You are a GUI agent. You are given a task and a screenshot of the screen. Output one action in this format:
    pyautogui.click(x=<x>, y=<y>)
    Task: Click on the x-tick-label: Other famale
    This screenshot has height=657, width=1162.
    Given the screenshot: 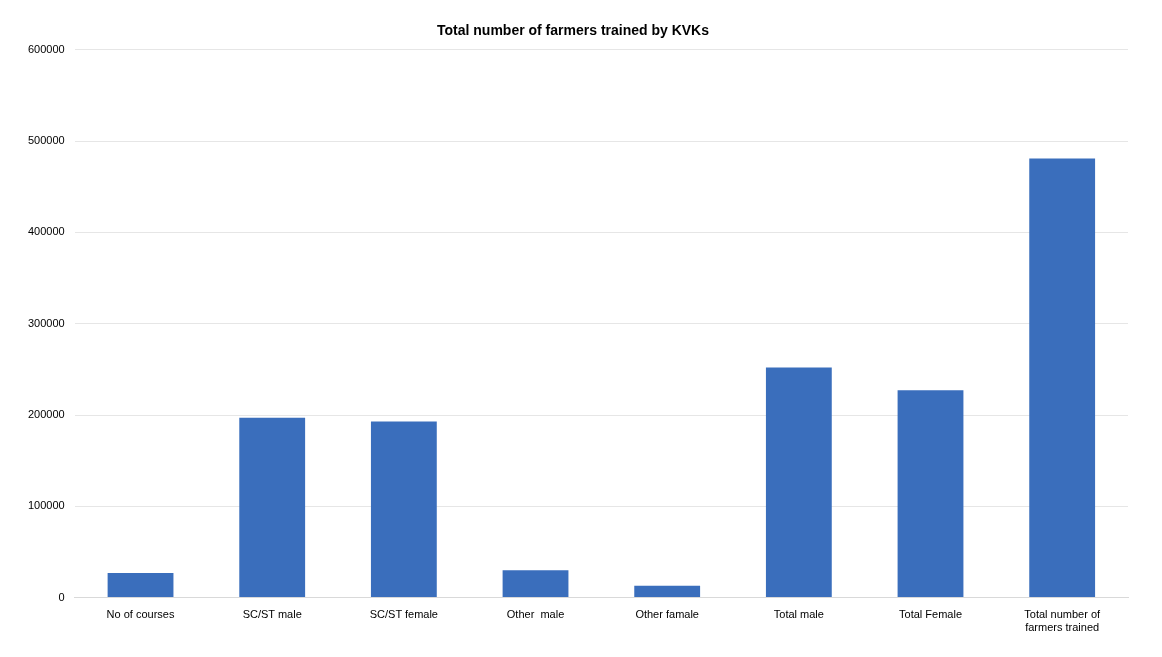 What is the action you would take?
    pyautogui.click(x=667, y=614)
    